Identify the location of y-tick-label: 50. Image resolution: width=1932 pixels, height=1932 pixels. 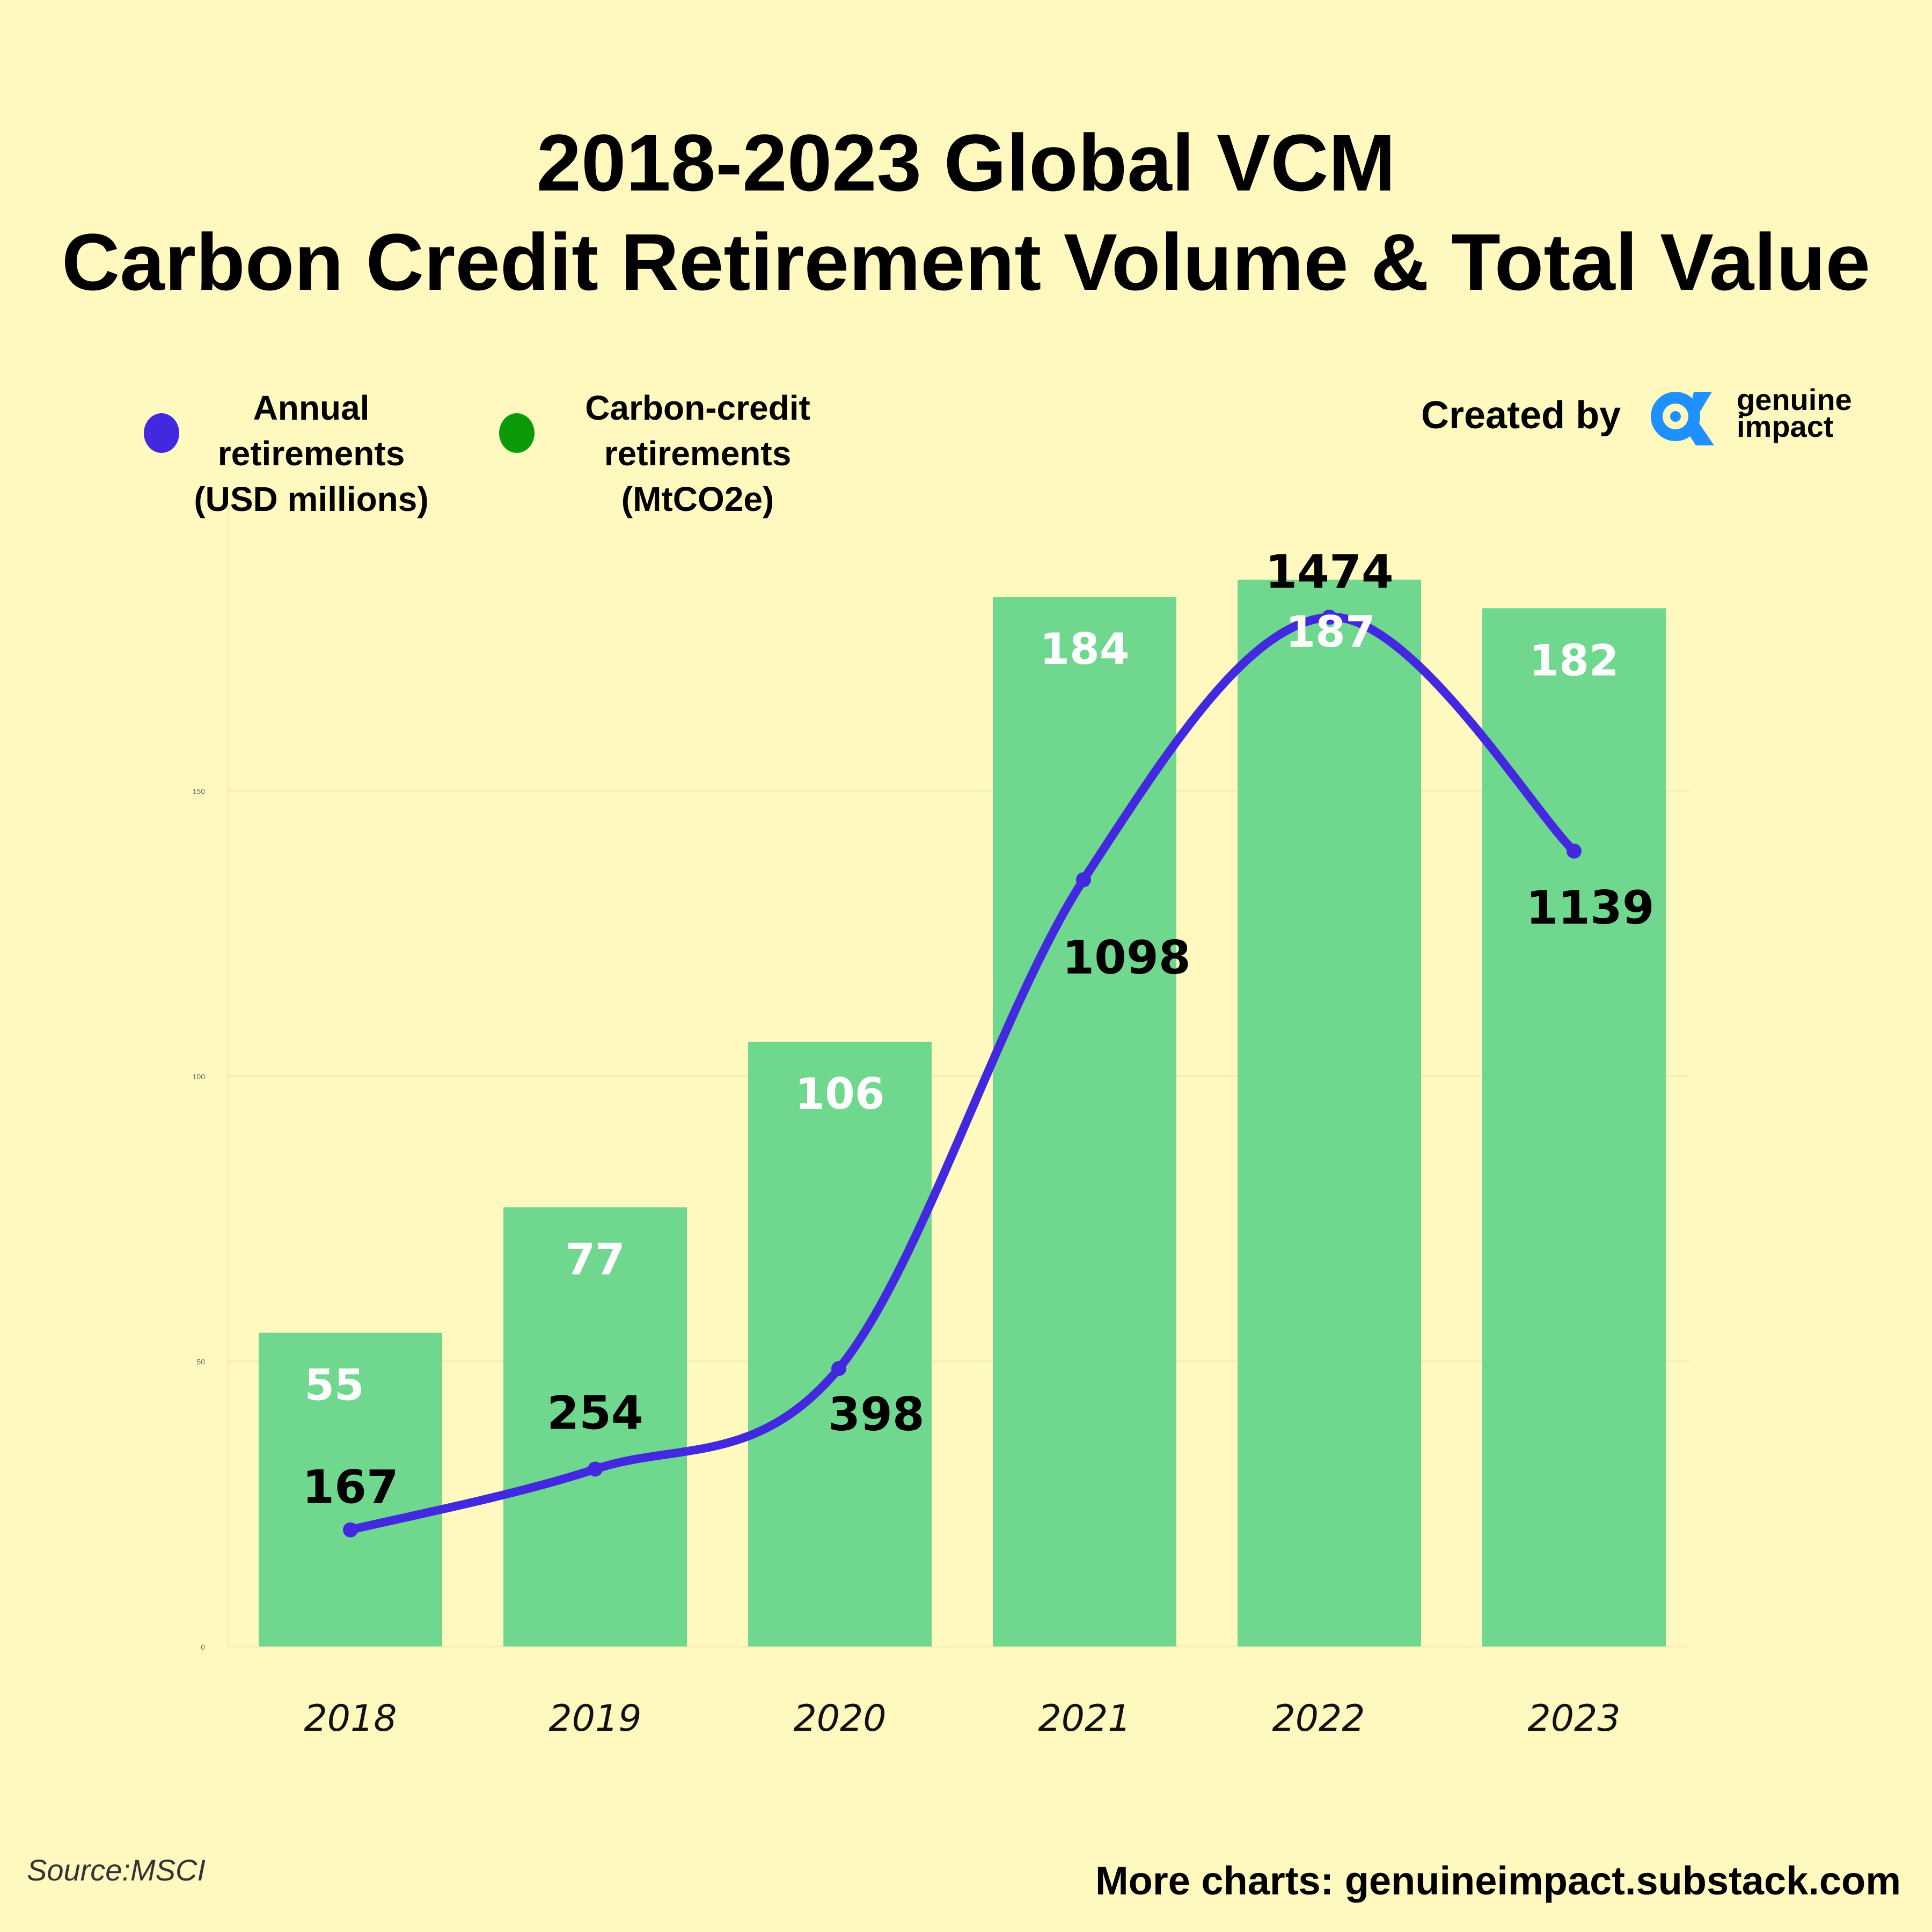
(200, 1362).